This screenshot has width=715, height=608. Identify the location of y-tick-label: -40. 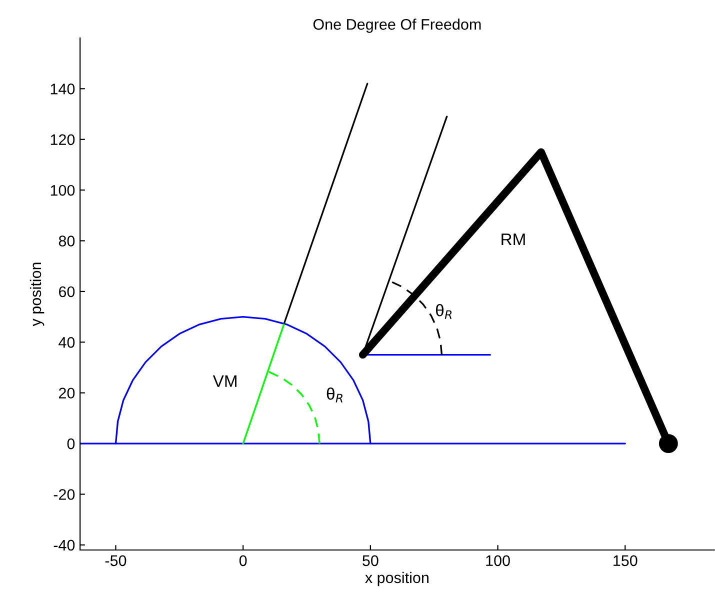
(64, 545).